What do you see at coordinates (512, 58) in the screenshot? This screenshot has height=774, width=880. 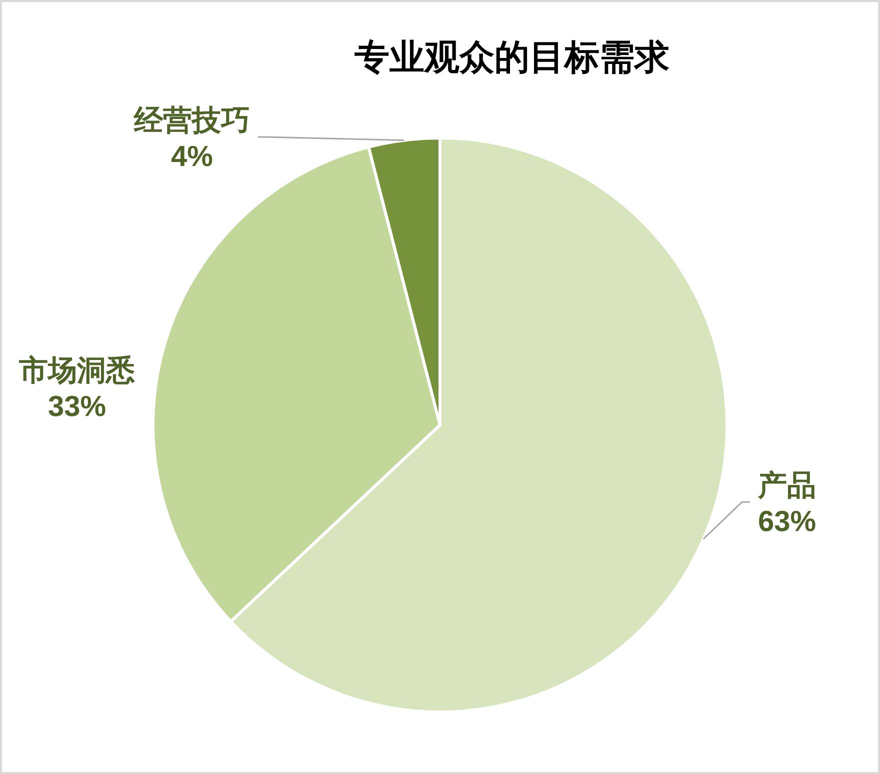 I see `chart-title: 专业观众的目标需求` at bounding box center [512, 58].